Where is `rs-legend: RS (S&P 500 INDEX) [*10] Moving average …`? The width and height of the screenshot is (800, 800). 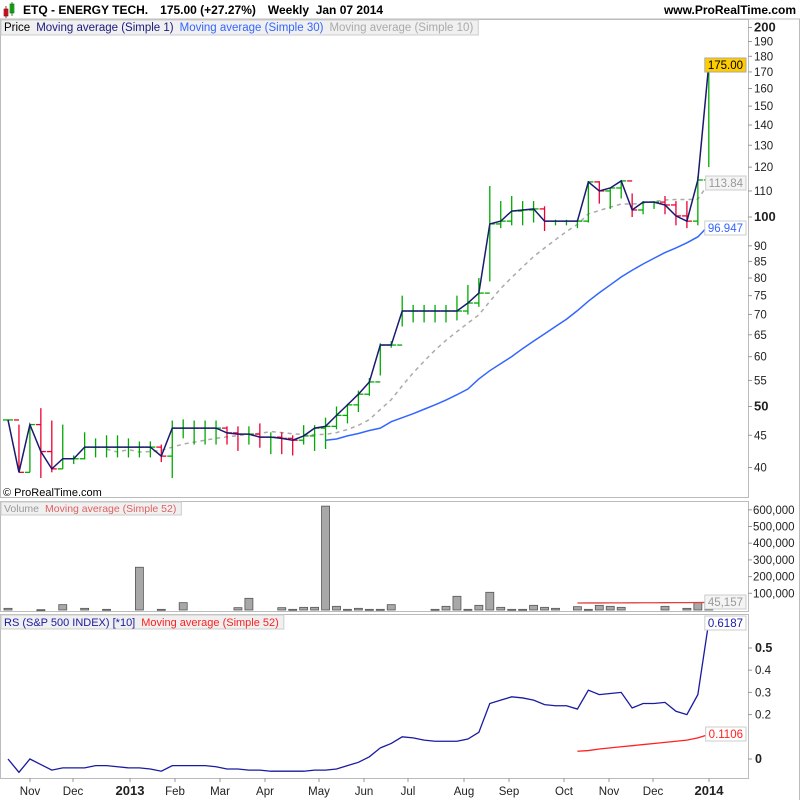 rs-legend: RS (S&P 500 INDEX) [*10] Moving average … is located at coordinates (142, 622).